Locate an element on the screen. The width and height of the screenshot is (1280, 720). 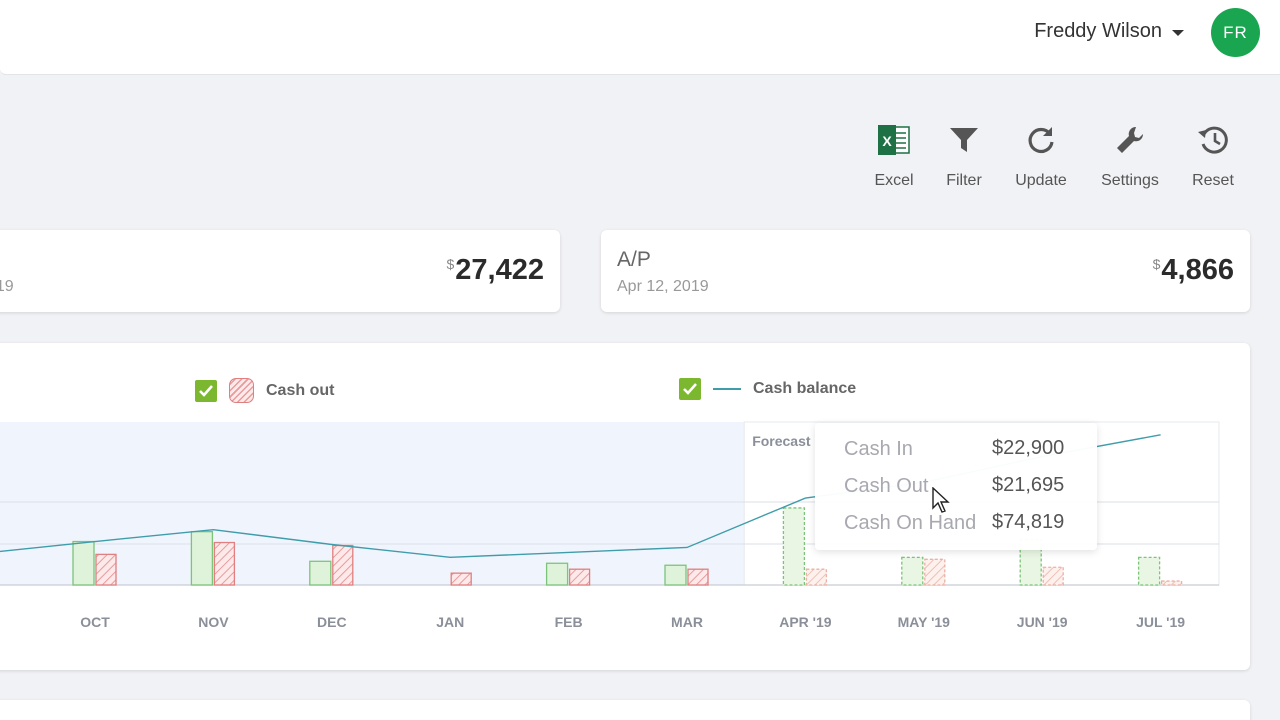
forecast-label: Forecast is located at coordinates (781, 441).